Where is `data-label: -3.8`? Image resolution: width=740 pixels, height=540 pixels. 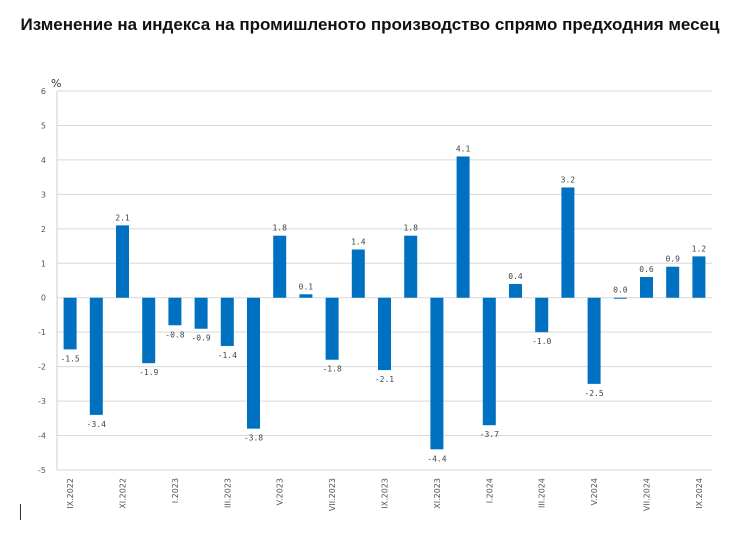
data-label: -3.8 is located at coordinates (253, 438).